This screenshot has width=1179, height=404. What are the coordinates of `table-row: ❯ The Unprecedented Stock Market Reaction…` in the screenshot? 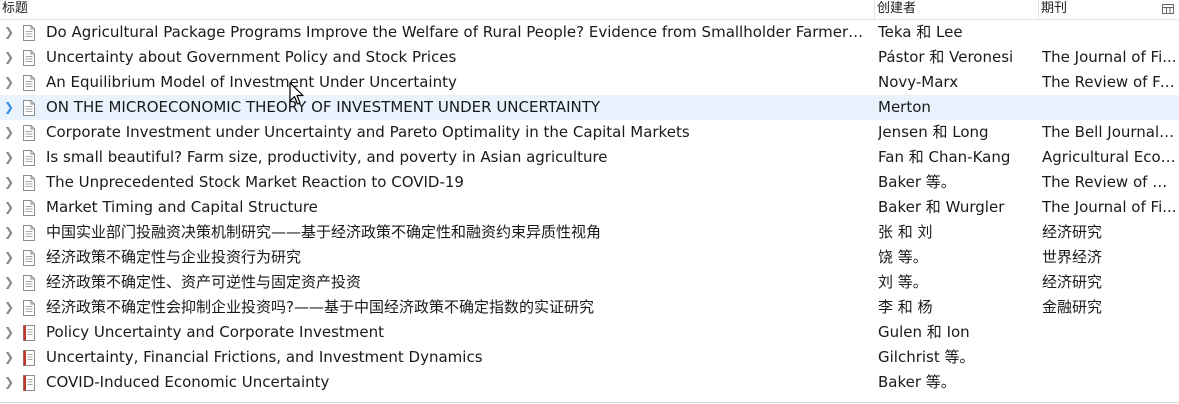 It's located at (589, 182).